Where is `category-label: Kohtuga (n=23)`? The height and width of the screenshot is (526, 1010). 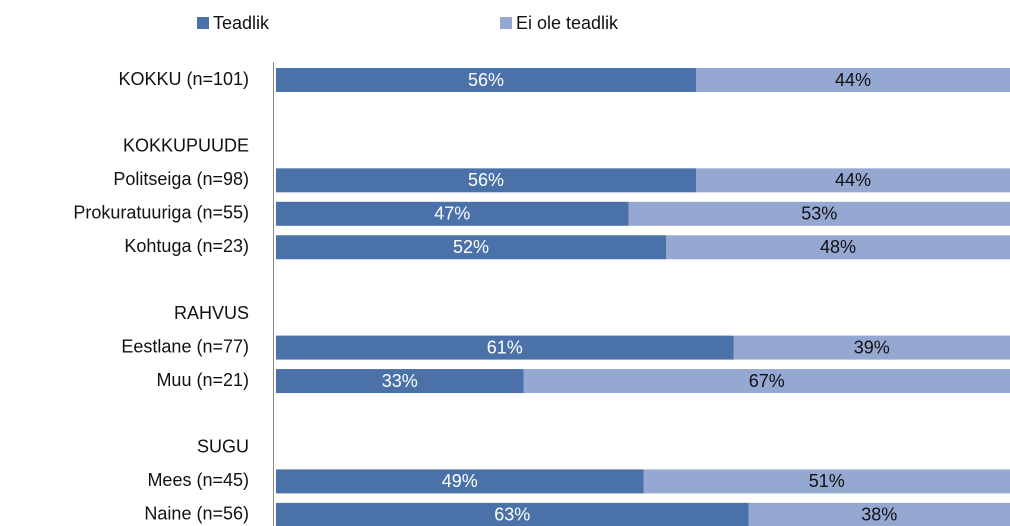 category-label: Kohtuga (n=23) is located at coordinates (186, 246).